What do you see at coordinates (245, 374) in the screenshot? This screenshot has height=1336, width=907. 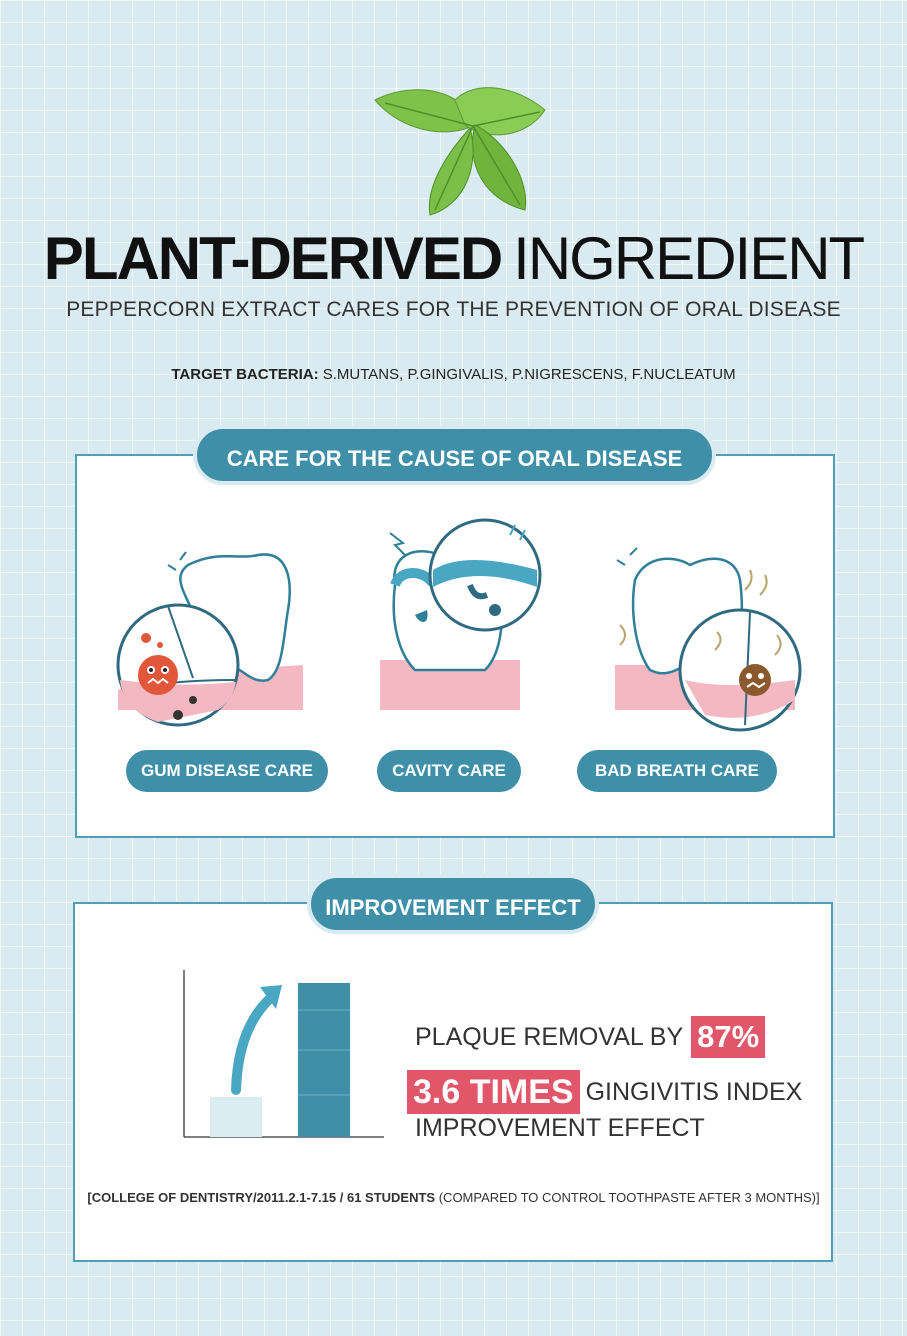 I see `target-bacteria-label: TARGET BACTERIA:` at bounding box center [245, 374].